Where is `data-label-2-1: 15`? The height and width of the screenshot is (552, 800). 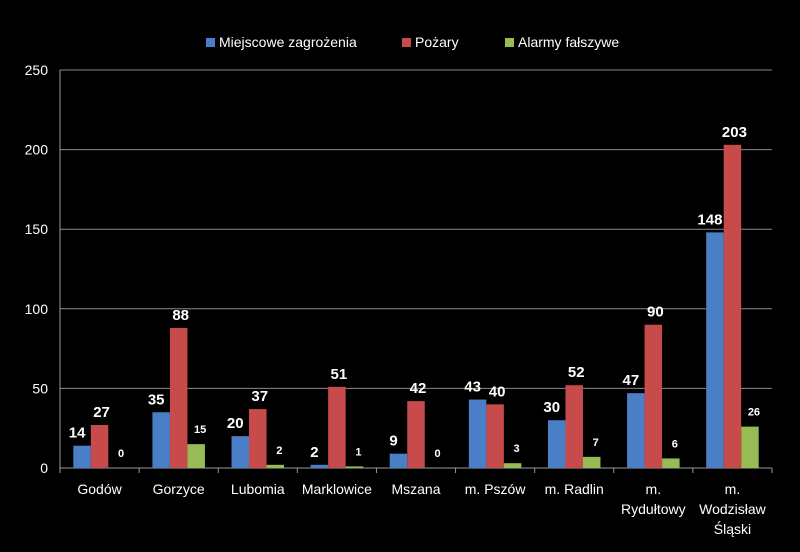 data-label-2-1: 15 is located at coordinates (200, 430).